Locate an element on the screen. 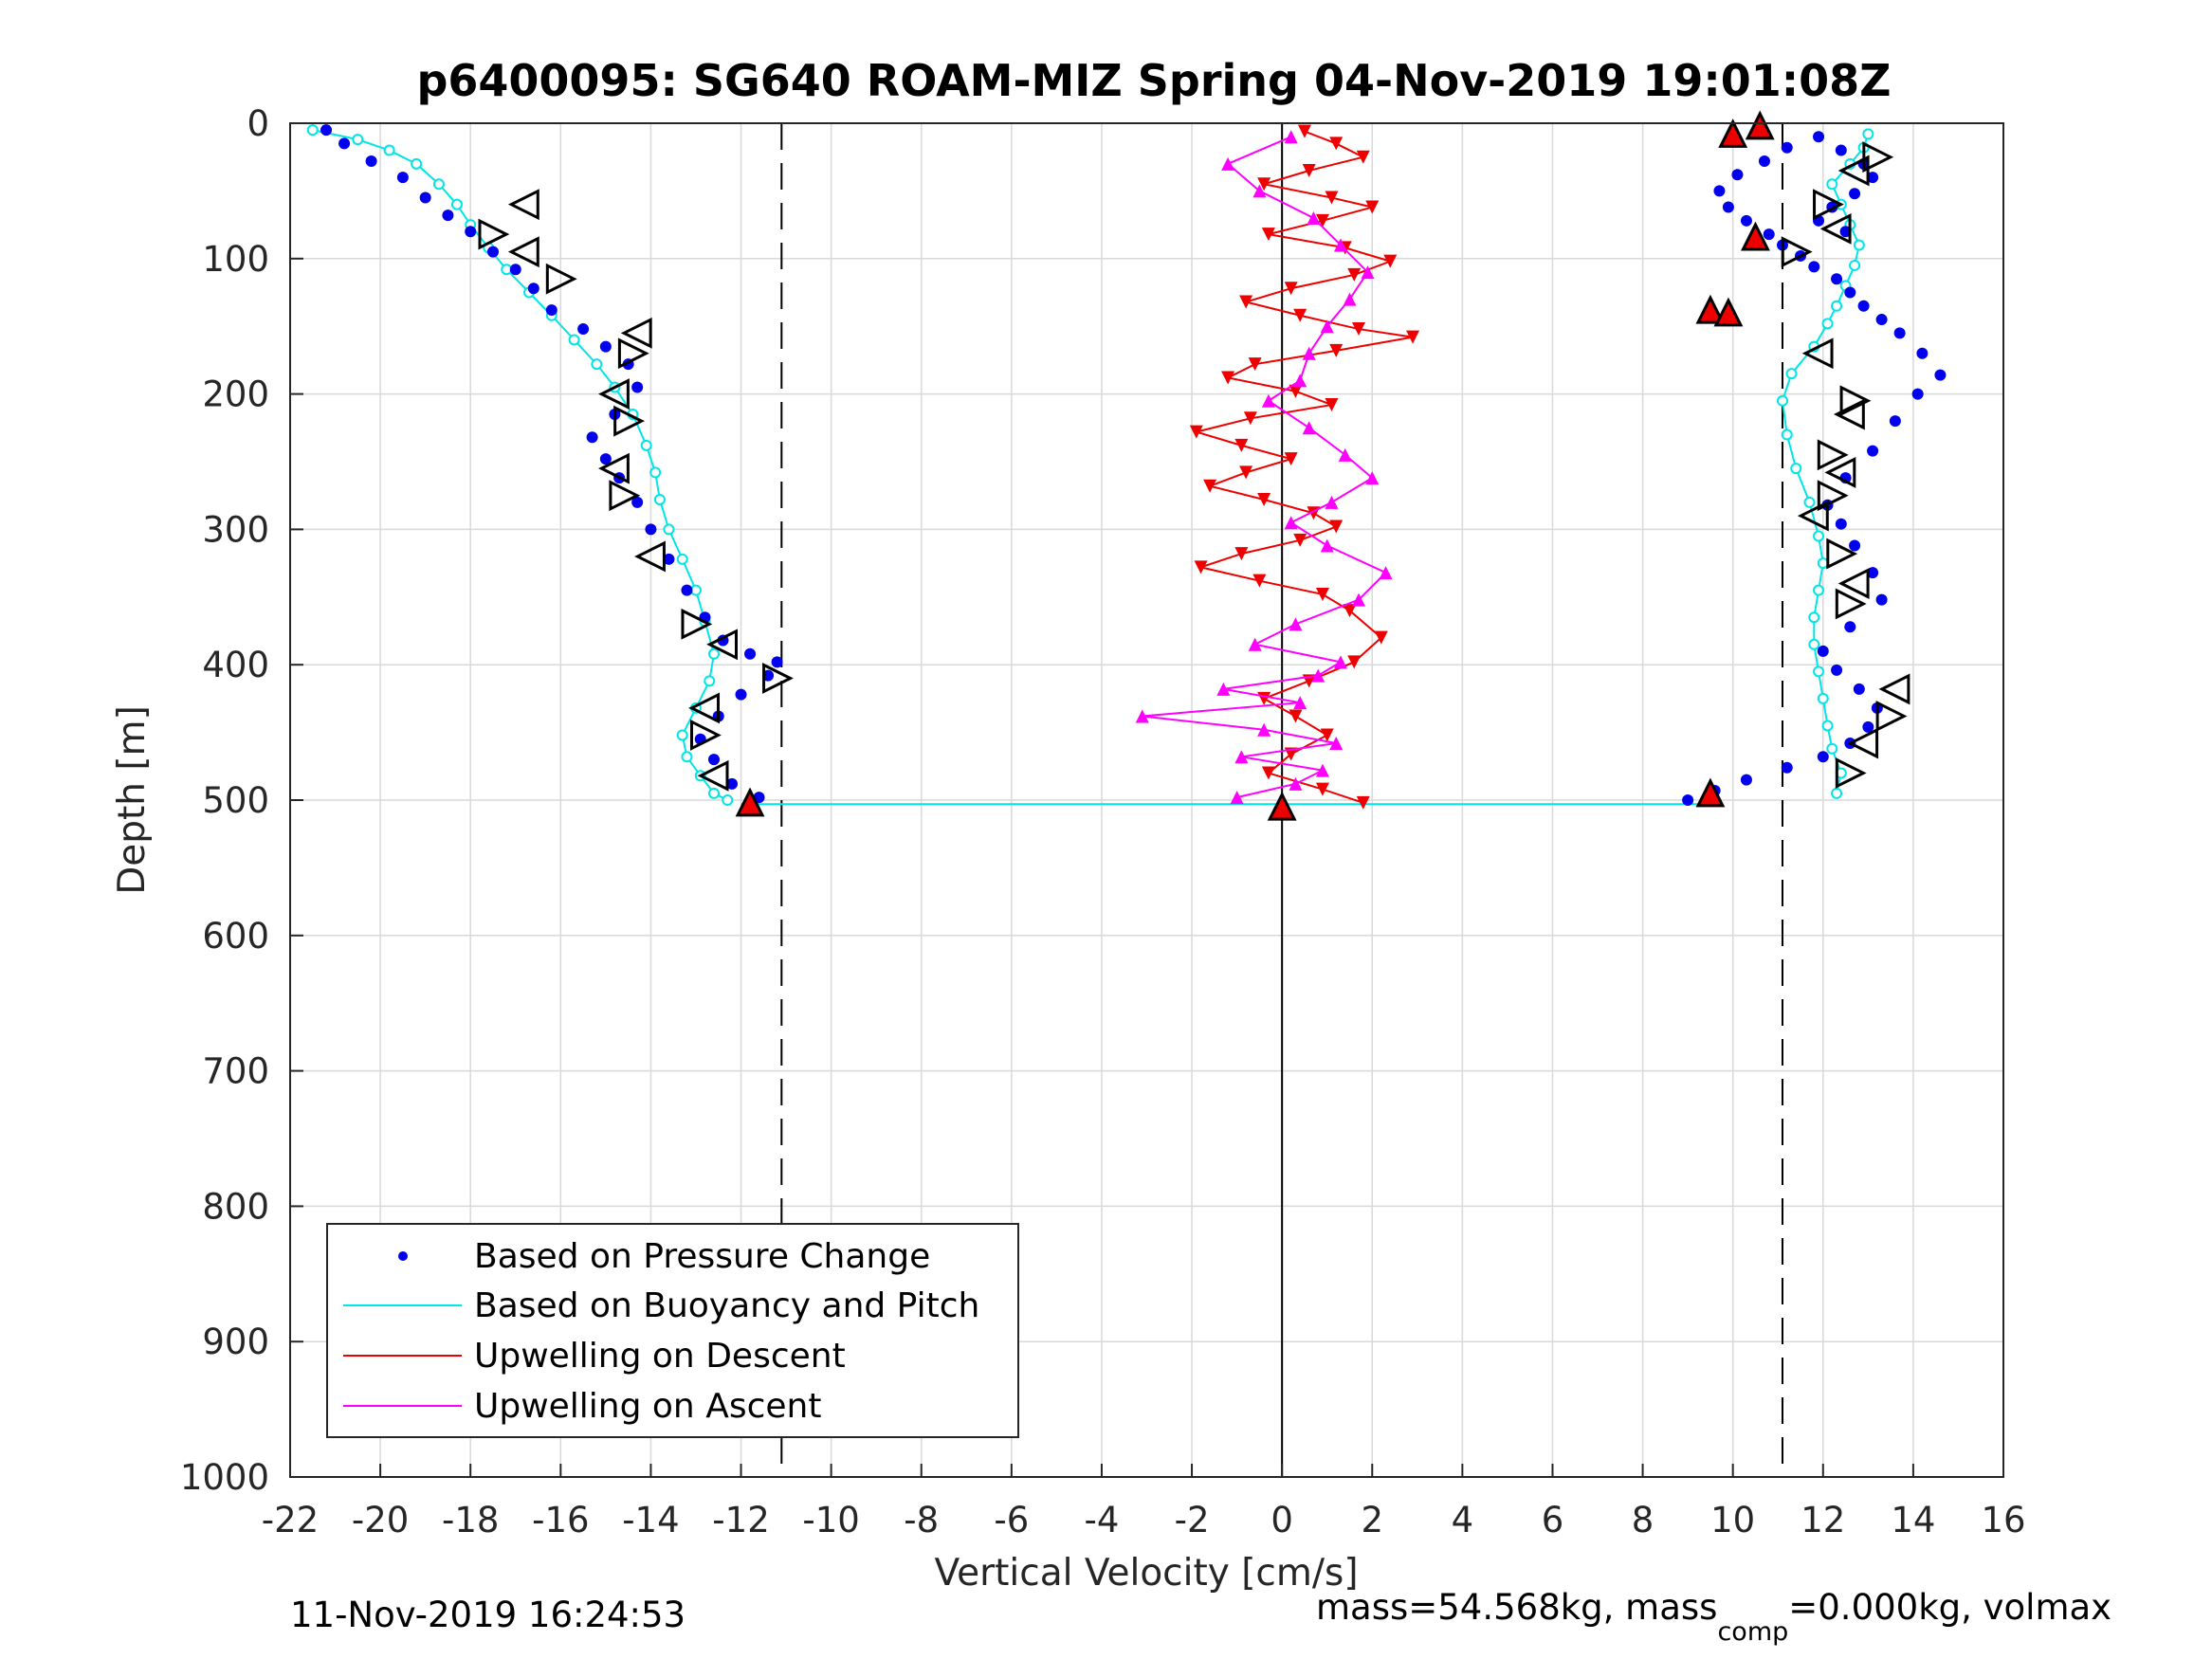 This screenshot has height=1659, width=2212. footer-mass-info: mass=54.568kg, masscomp=0.000kg, volmax is located at coordinates (1713, 1617).